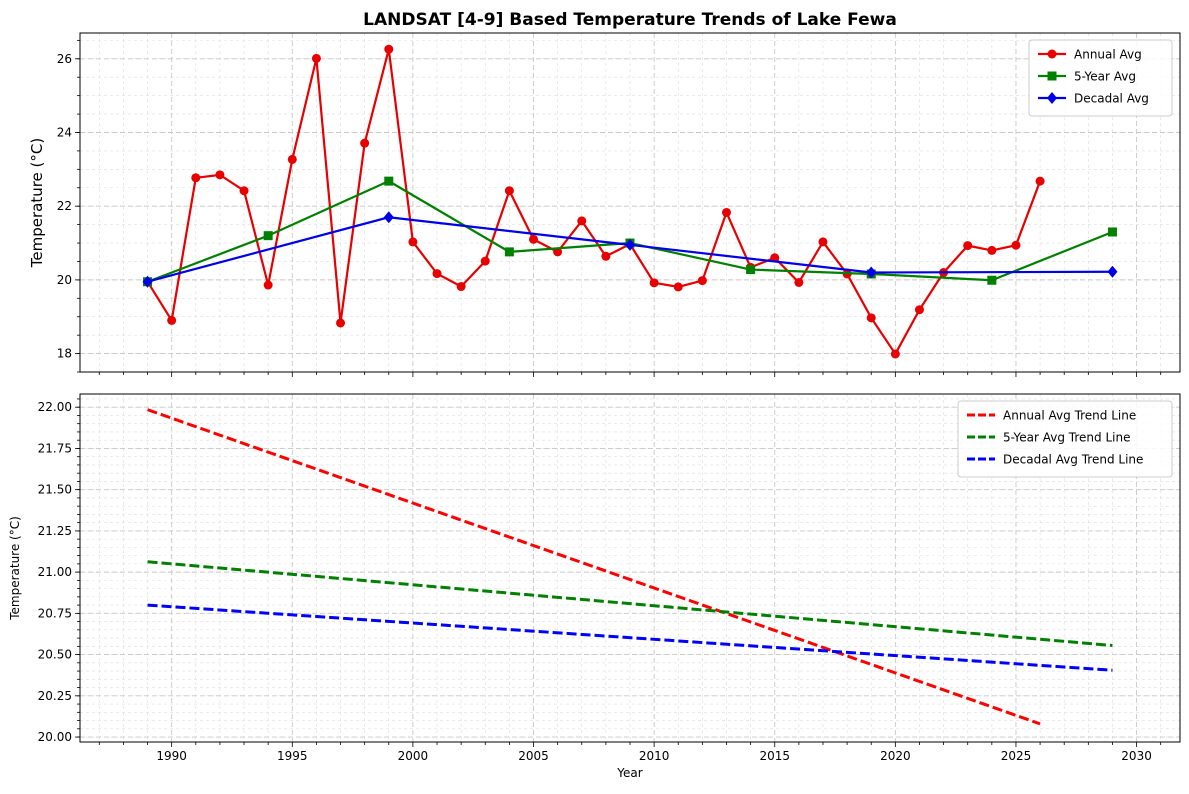 The image size is (1189, 794). I want to click on y-tick-label: 20.75, so click(55, 613).